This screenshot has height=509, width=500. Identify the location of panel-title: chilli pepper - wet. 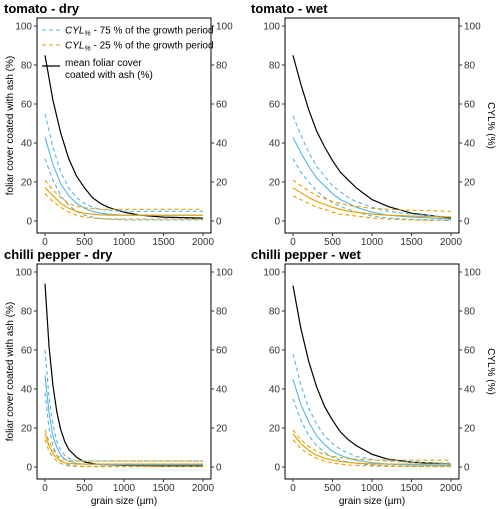
(306, 254).